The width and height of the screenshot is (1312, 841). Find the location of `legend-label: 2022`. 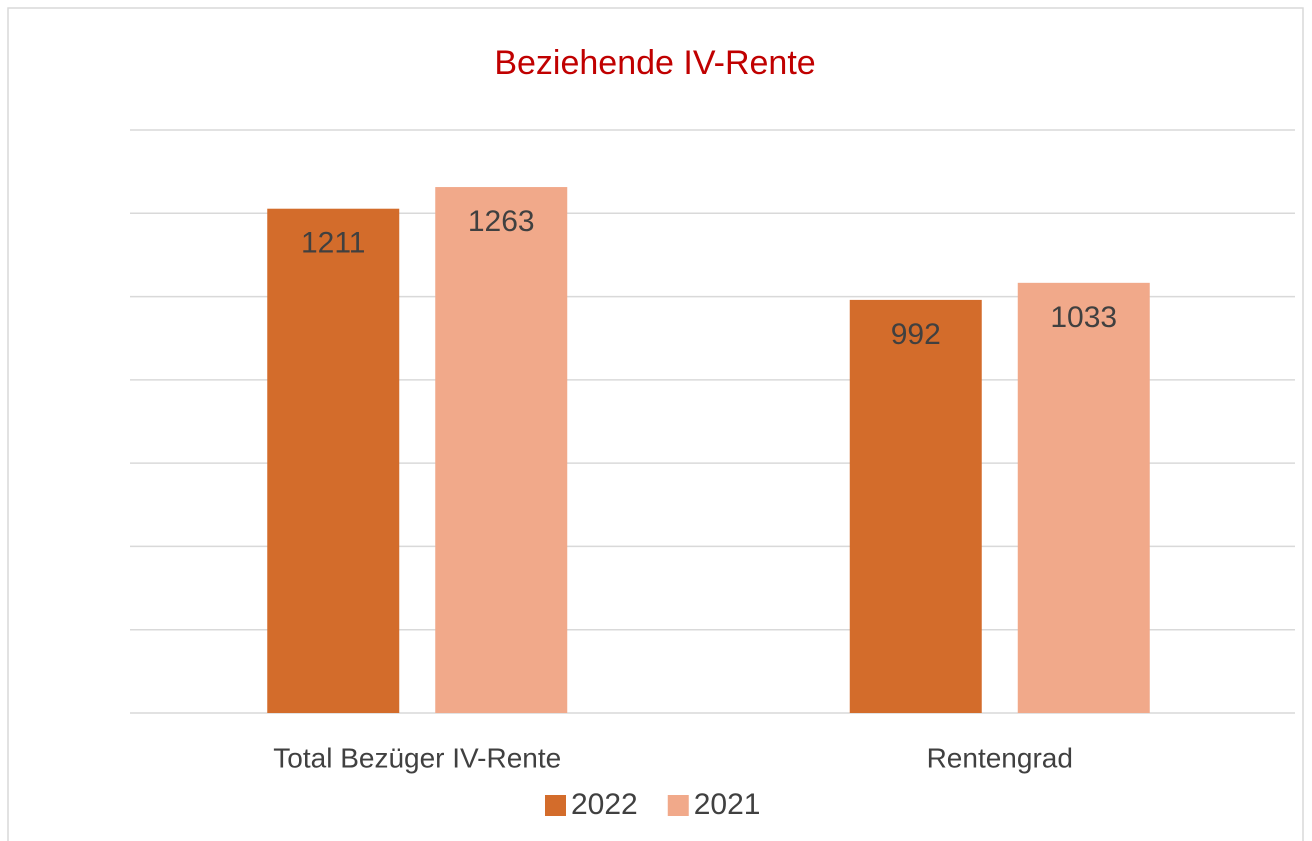

legend-label: 2022 is located at coordinates (604, 804).